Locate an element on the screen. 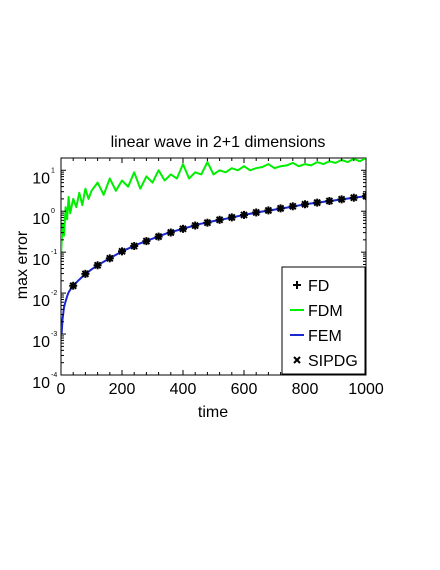  legend-marker-fd is located at coordinates (297, 285).